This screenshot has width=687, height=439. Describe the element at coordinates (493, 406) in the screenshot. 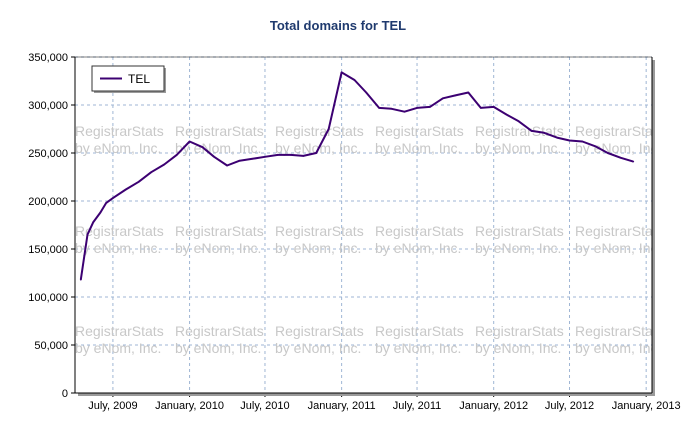

I see `x-tick-label: January, 2012` at that location.